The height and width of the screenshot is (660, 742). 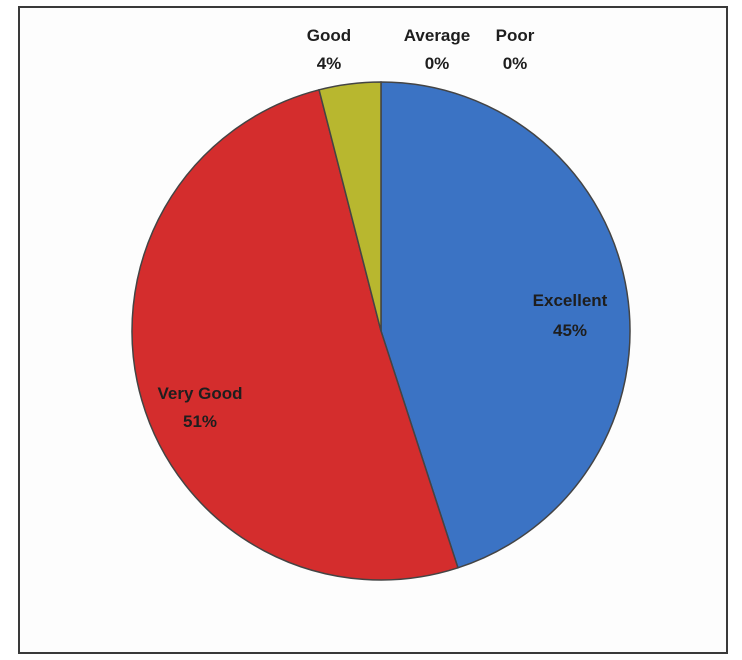 I want to click on slice-value-good: 4%, so click(x=329, y=63).